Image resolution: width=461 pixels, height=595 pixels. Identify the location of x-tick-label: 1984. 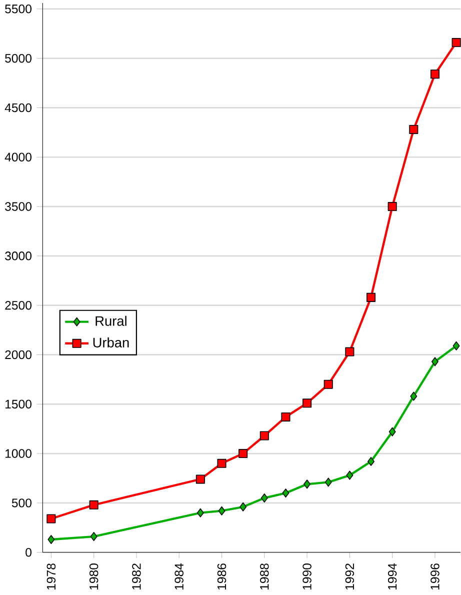
(179, 576).